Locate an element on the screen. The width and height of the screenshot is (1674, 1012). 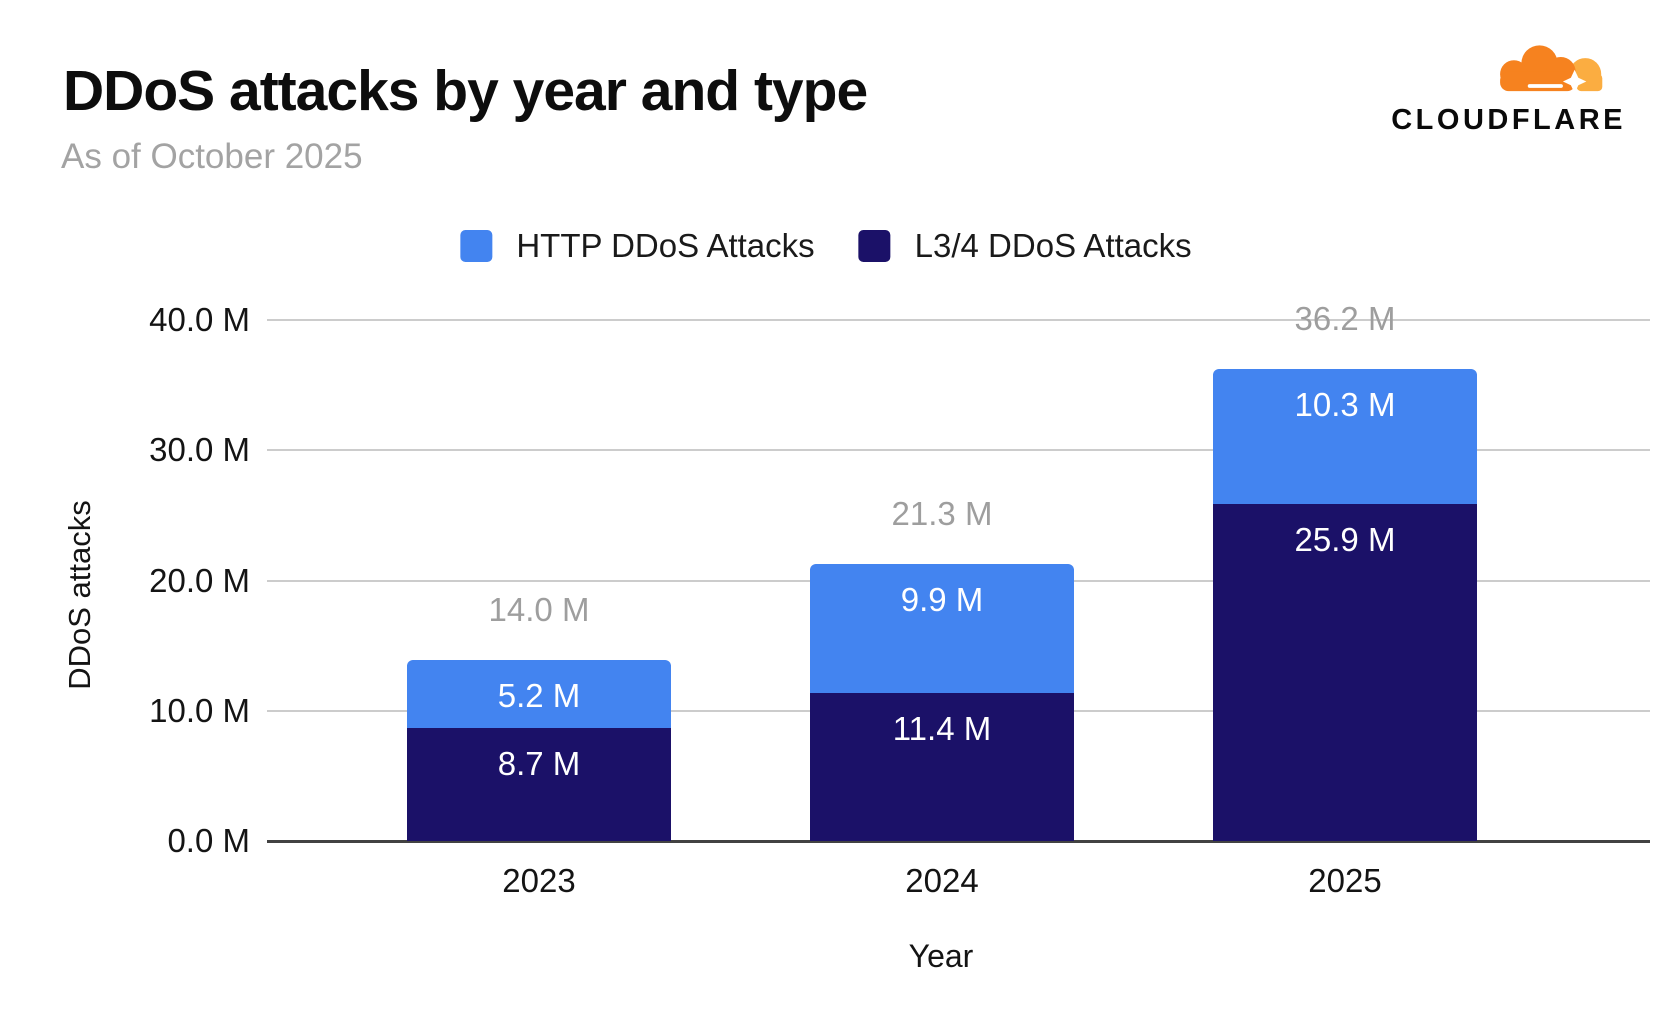
segment-value-label: 8.7 M is located at coordinates (539, 763).